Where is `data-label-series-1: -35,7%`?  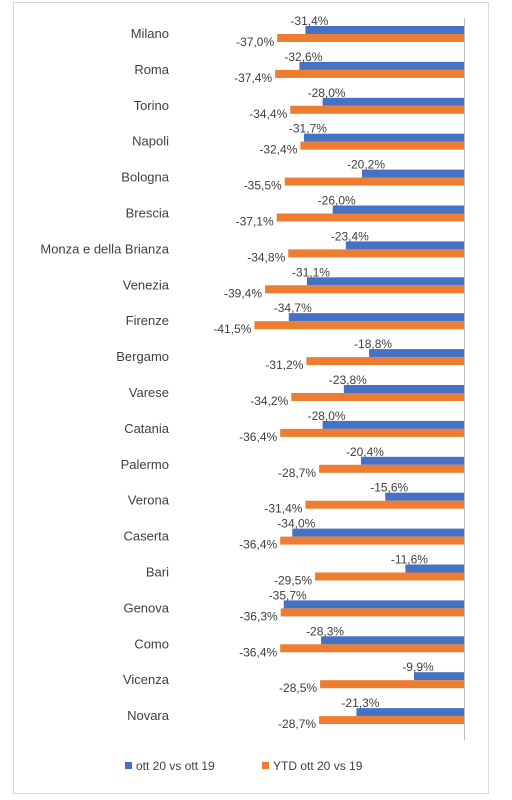
data-label-series-1: -35,7% is located at coordinates (288, 595).